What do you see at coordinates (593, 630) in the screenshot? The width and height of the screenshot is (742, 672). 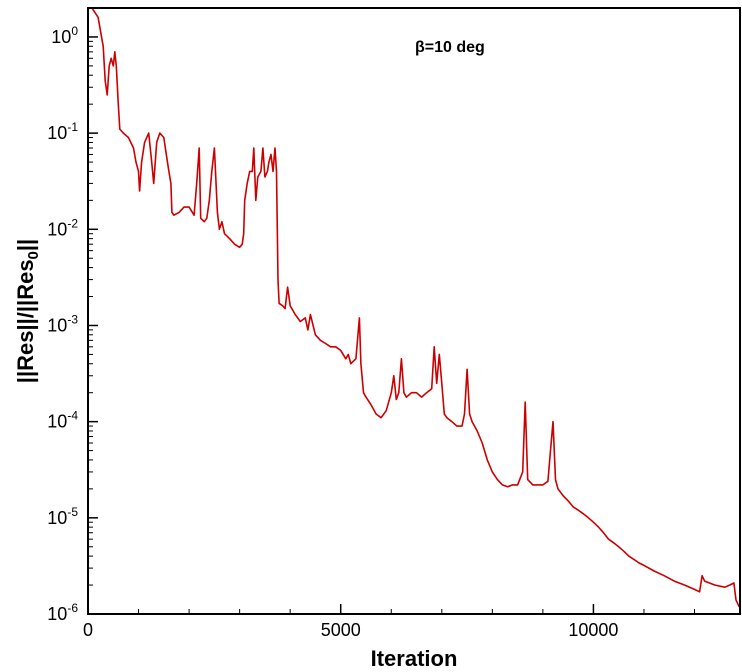 I see `x-tick-label: 10000` at bounding box center [593, 630].